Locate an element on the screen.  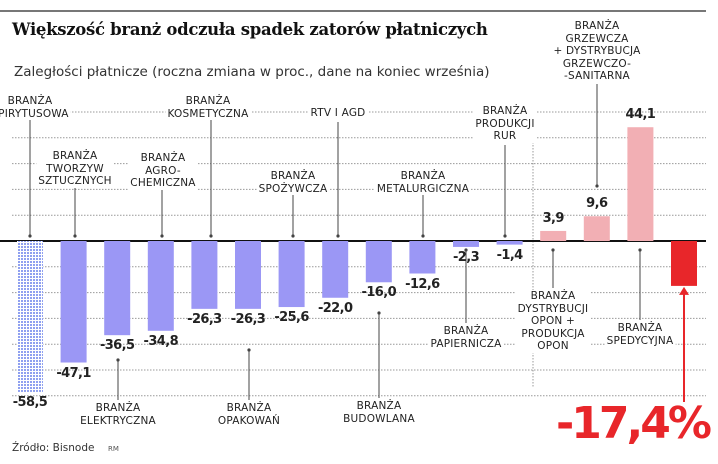
category-label: BRANŻA ELEKTRYCZNA is located at coordinates (118, 414).